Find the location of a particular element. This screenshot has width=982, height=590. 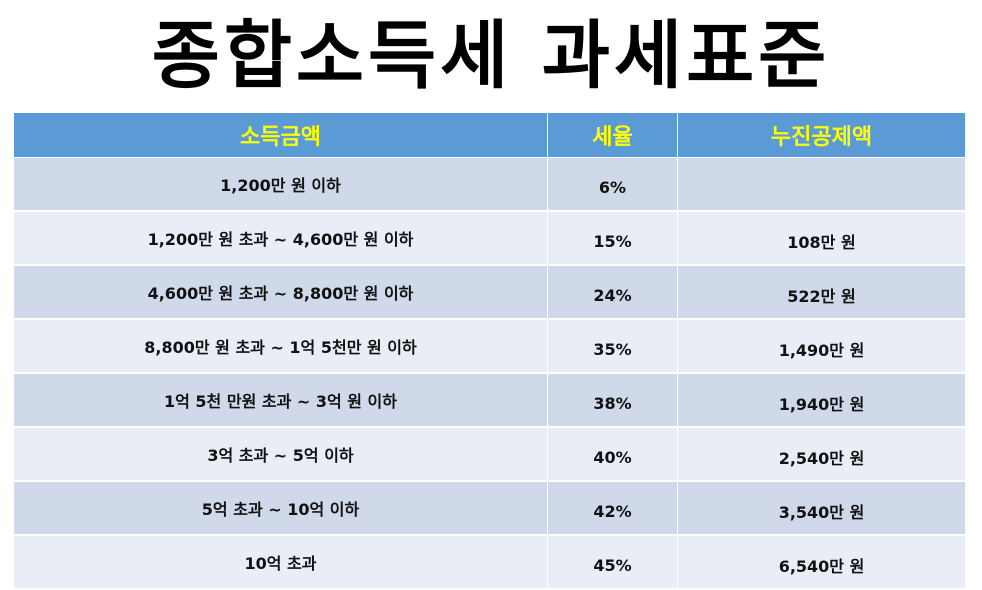

table-row: 8,800만 원 초과 ~ 1억 5천만 원 이하 35% 1,490만 원 is located at coordinates (489, 346).